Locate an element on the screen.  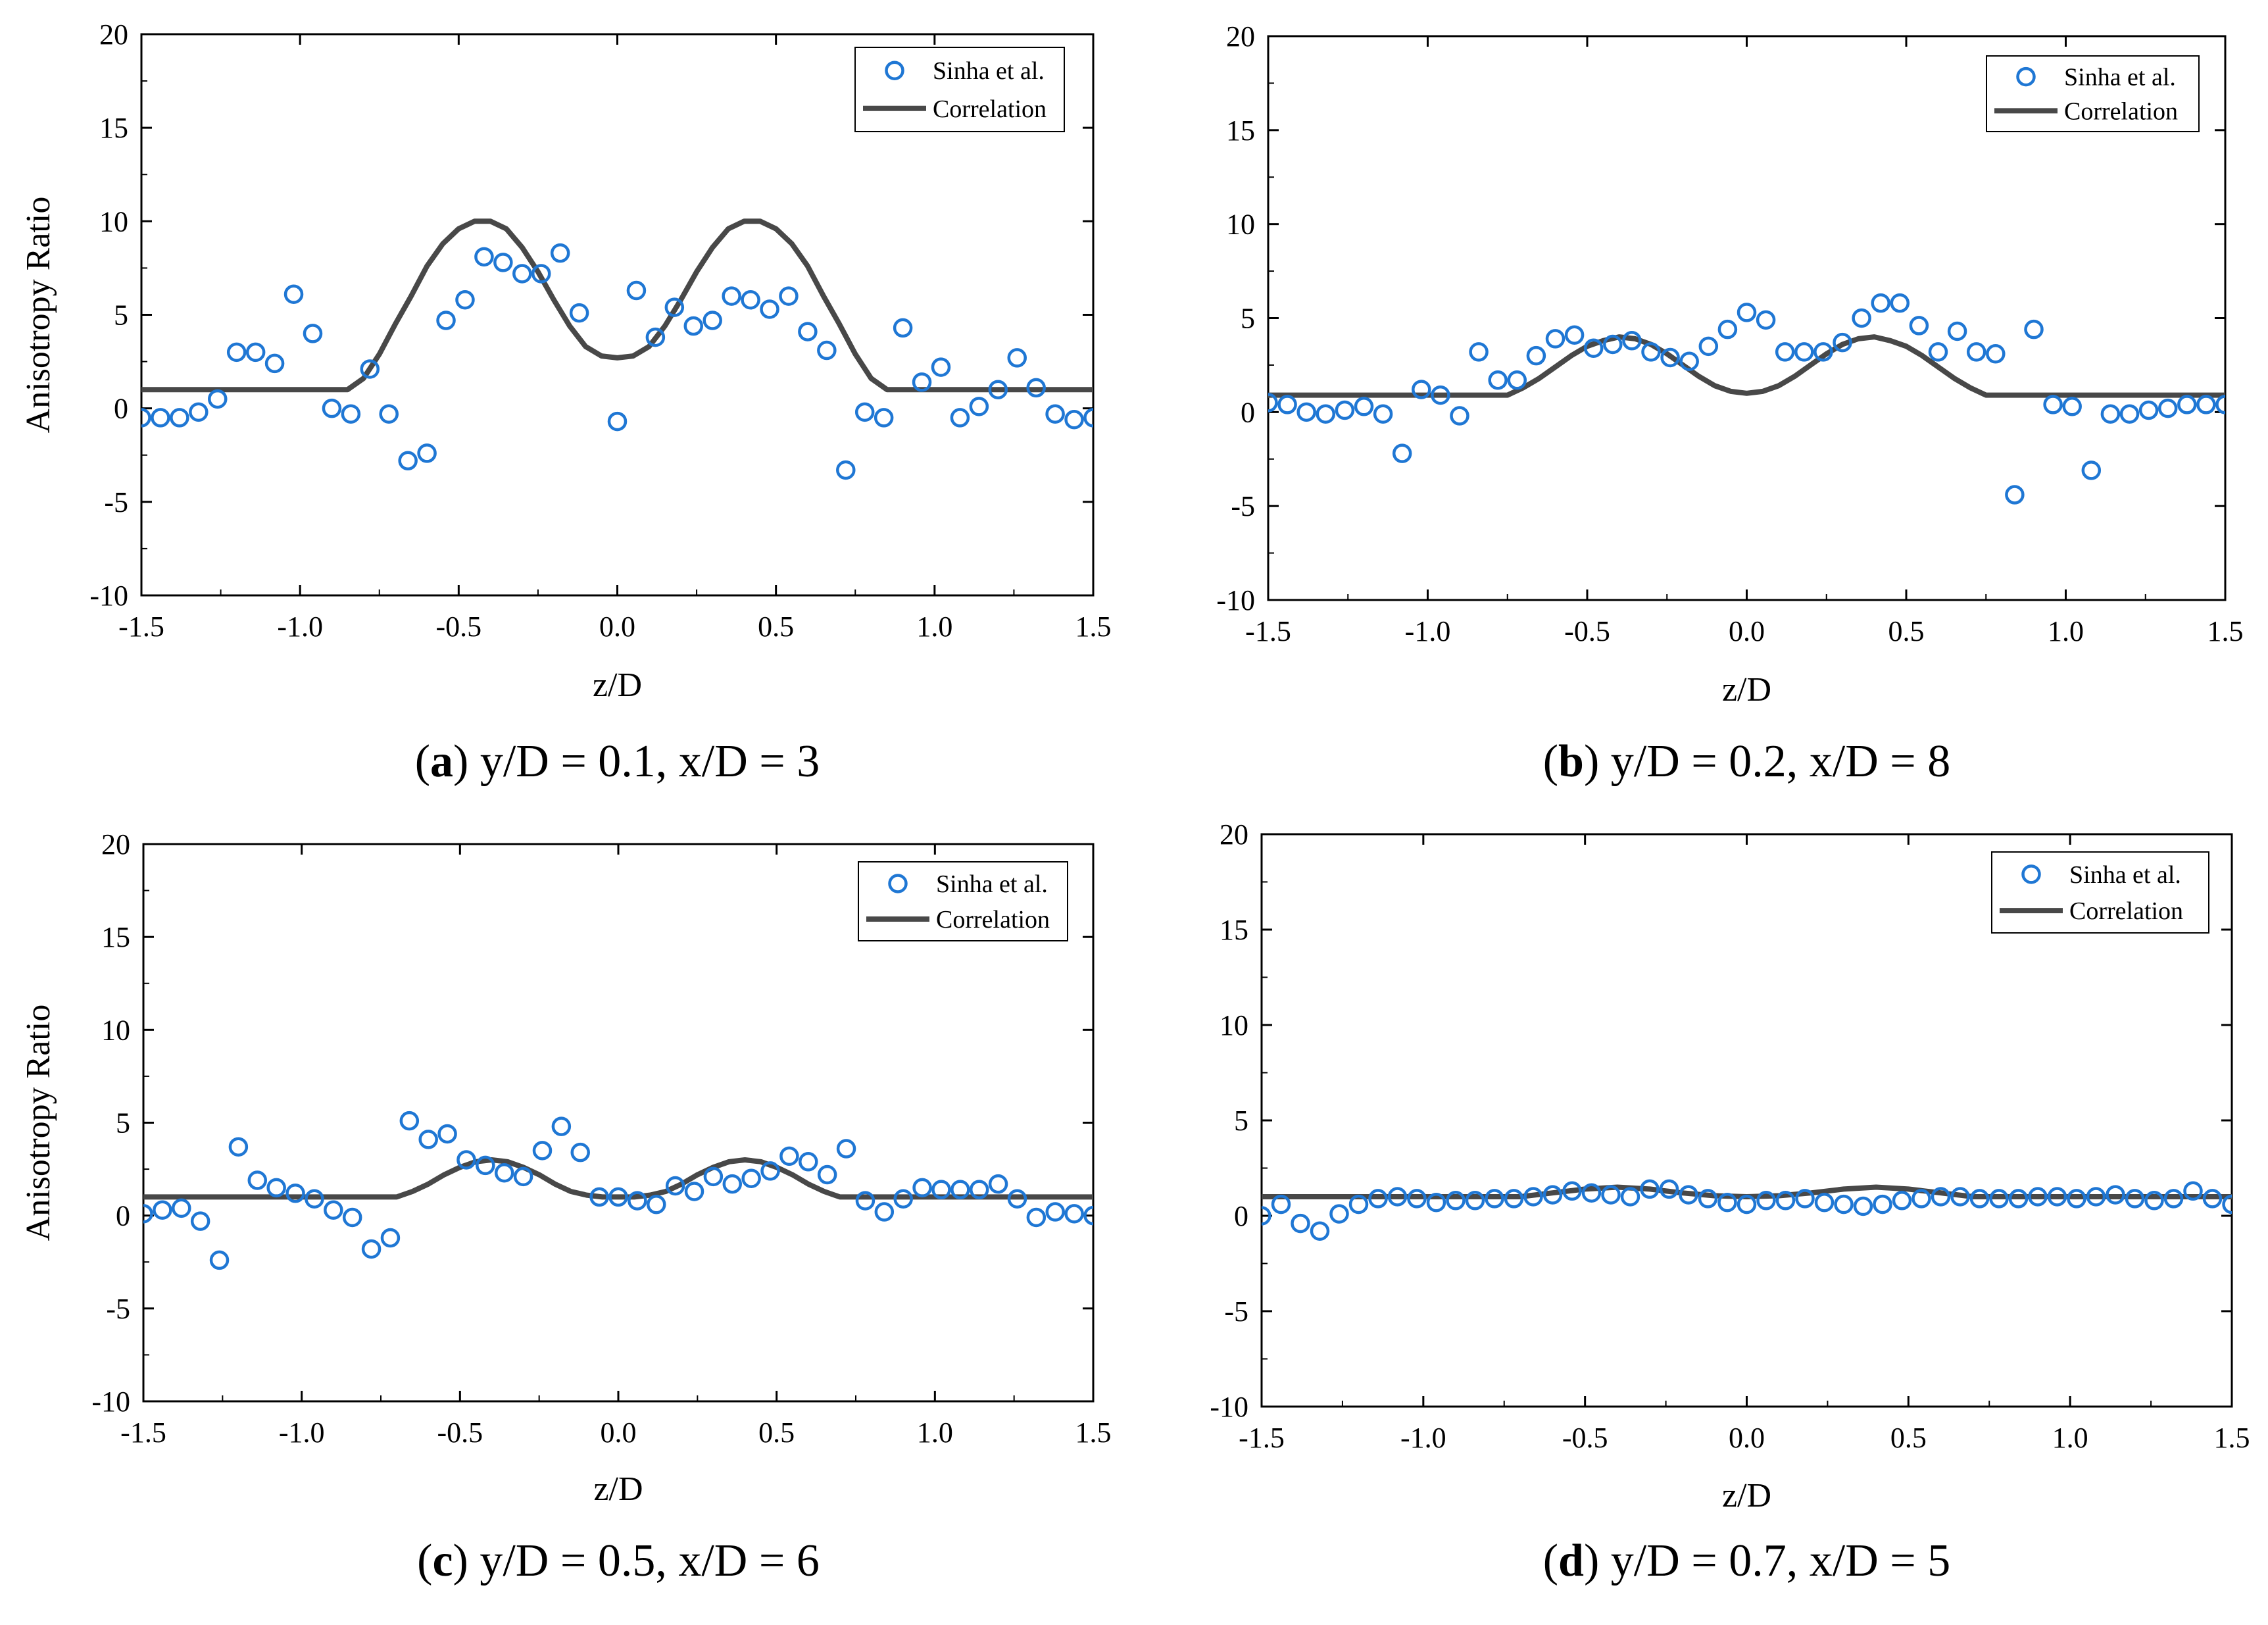
y-axis-label: Anisotropy Ratio is located at coordinates (39, 1123).